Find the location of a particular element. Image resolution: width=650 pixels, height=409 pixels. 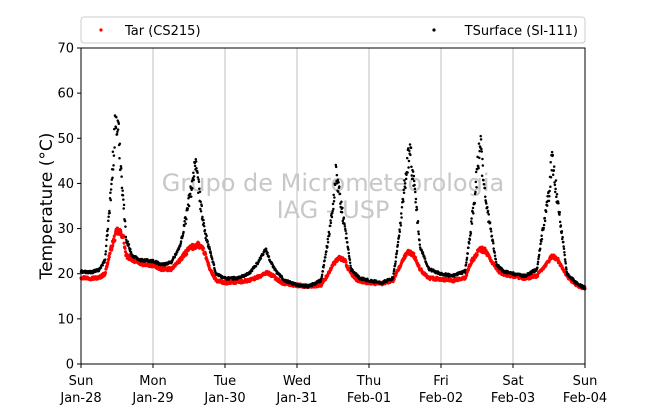

y-axis-title: Temperature (°C) is located at coordinates (47, 207).